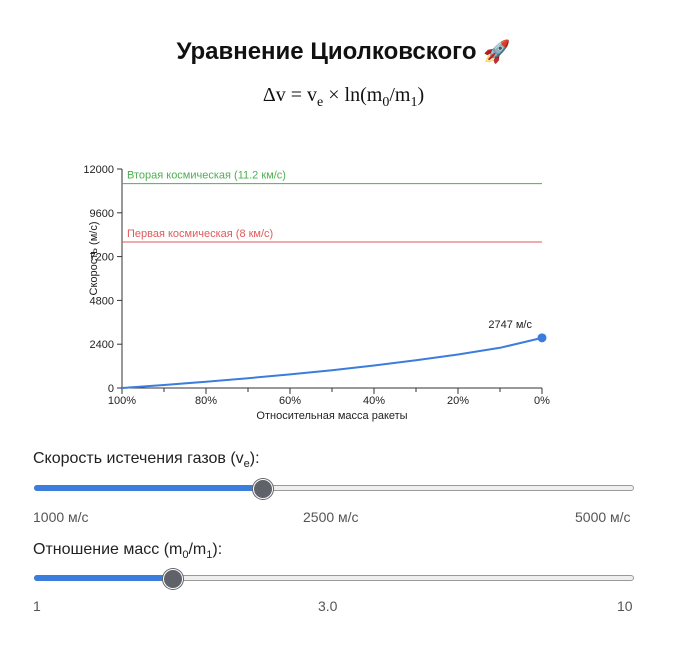 Image resolution: width=687 pixels, height=646 pixels. What do you see at coordinates (263, 489) in the screenshot?
I see `exhaust-velocity-thumb` at bounding box center [263, 489].